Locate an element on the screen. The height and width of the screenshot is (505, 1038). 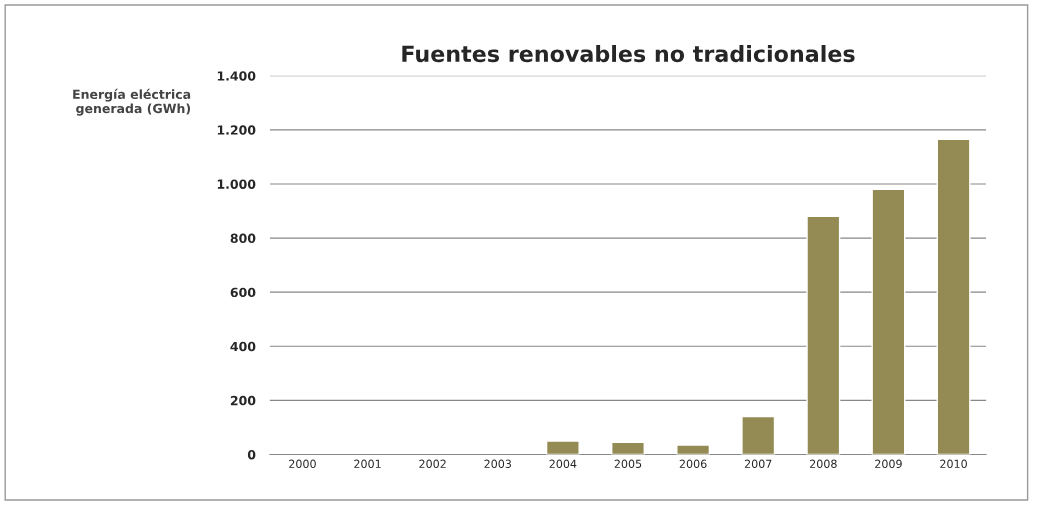
x-tick-label: 2009 is located at coordinates (888, 463).